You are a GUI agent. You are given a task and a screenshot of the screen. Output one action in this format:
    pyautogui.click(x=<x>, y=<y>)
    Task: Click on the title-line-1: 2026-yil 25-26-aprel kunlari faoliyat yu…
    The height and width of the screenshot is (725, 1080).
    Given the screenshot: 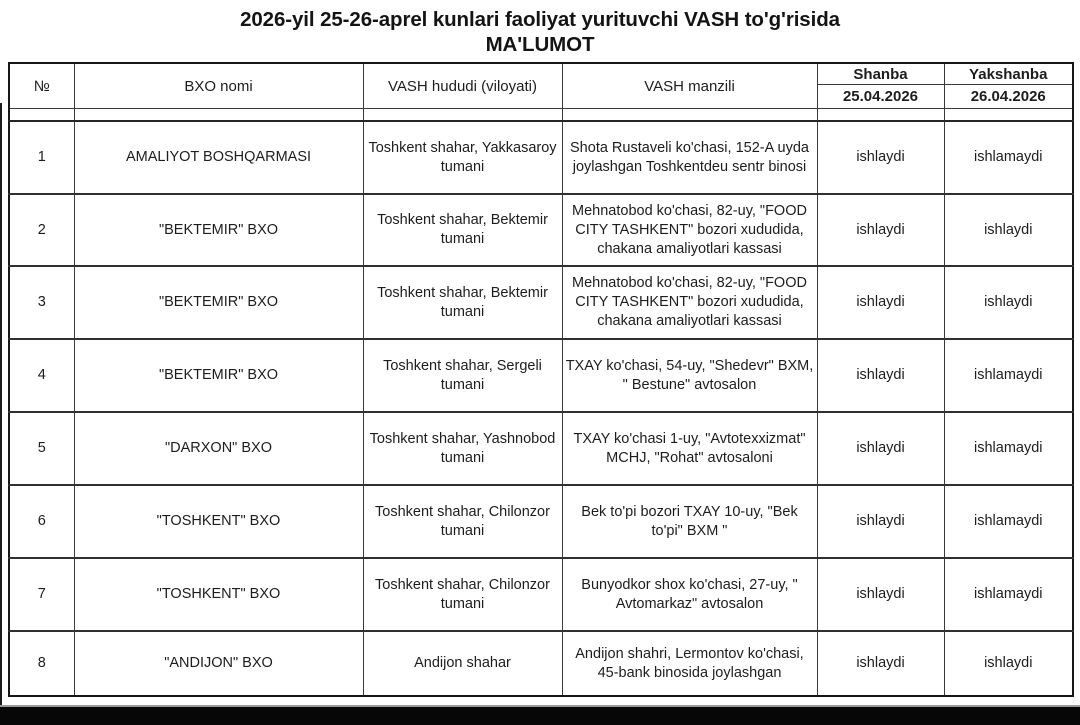 What is the action you would take?
    pyautogui.click(x=540, y=19)
    